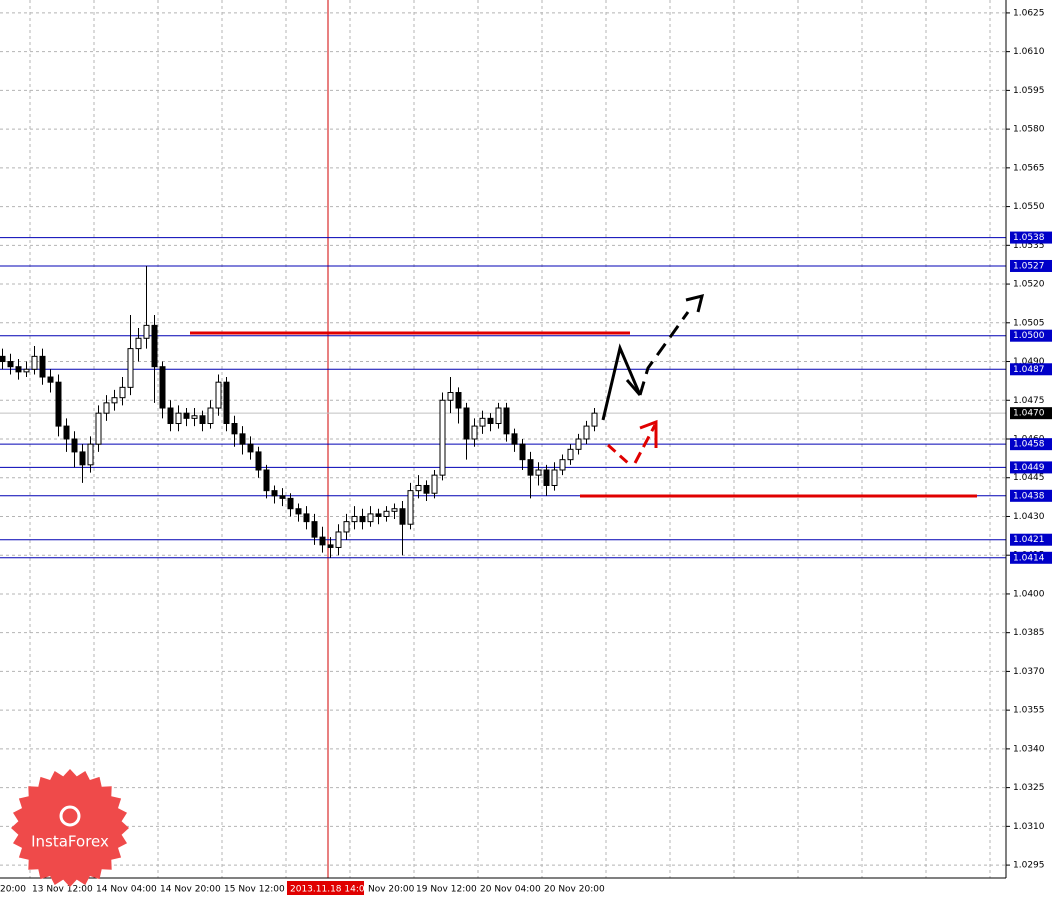 The width and height of the screenshot is (1059, 900). I want to click on logo: InstaForex, so click(70, 828).